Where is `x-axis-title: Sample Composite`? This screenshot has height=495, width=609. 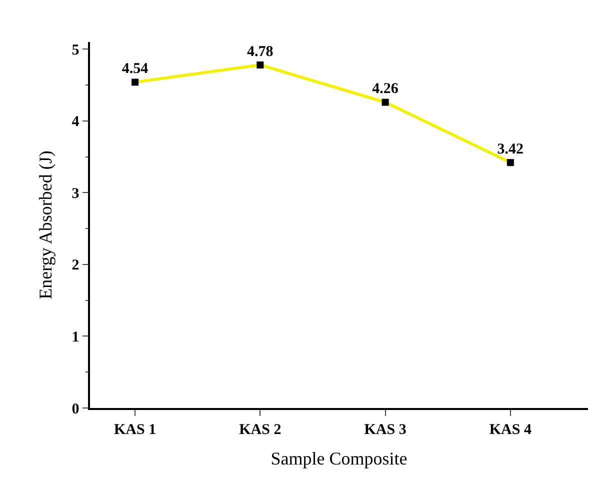 x-axis-title: Sample Composite is located at coordinates (339, 458).